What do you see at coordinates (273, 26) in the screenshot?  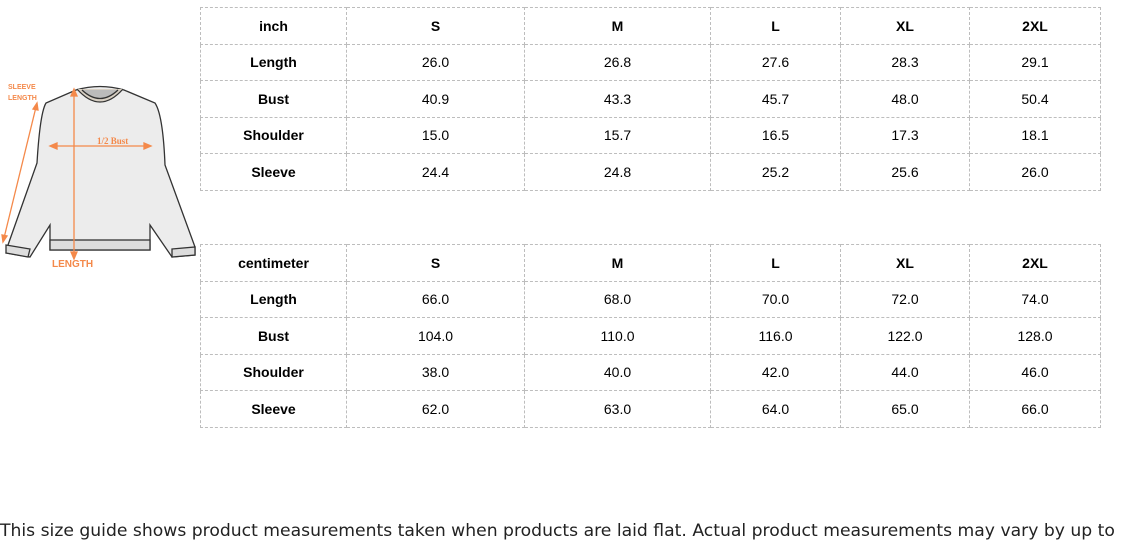 I see `unit-header: inch` at bounding box center [273, 26].